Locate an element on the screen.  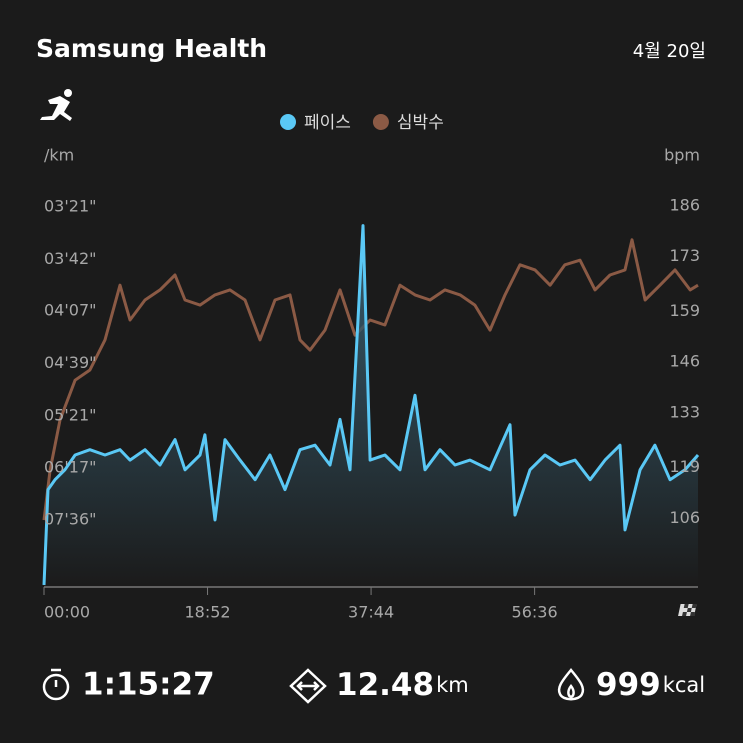
y-tick-label: 06'17" is located at coordinates (70, 467).